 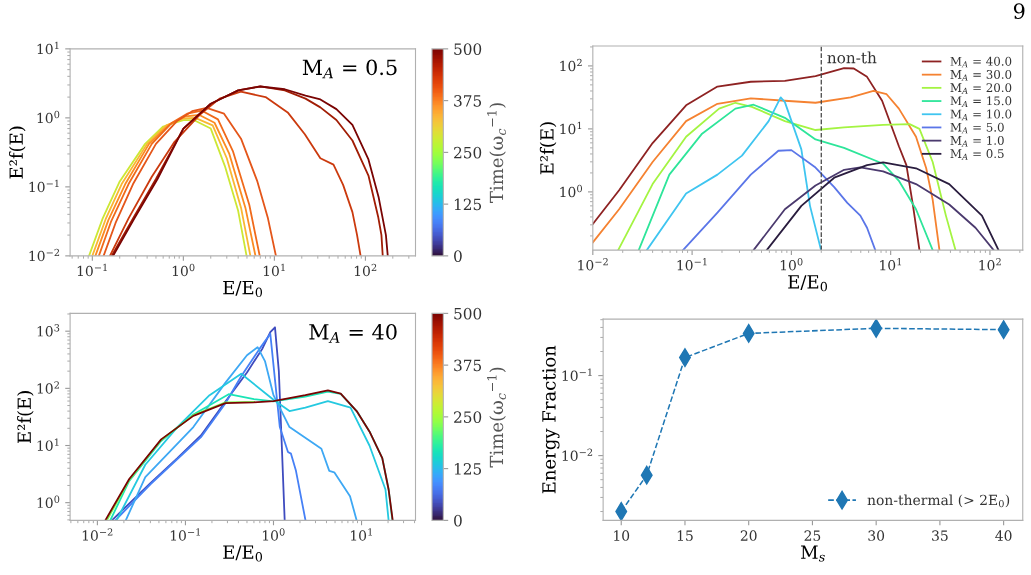 I want to click on y-tick-label: 10$^{3}$, so click(x=48, y=330).